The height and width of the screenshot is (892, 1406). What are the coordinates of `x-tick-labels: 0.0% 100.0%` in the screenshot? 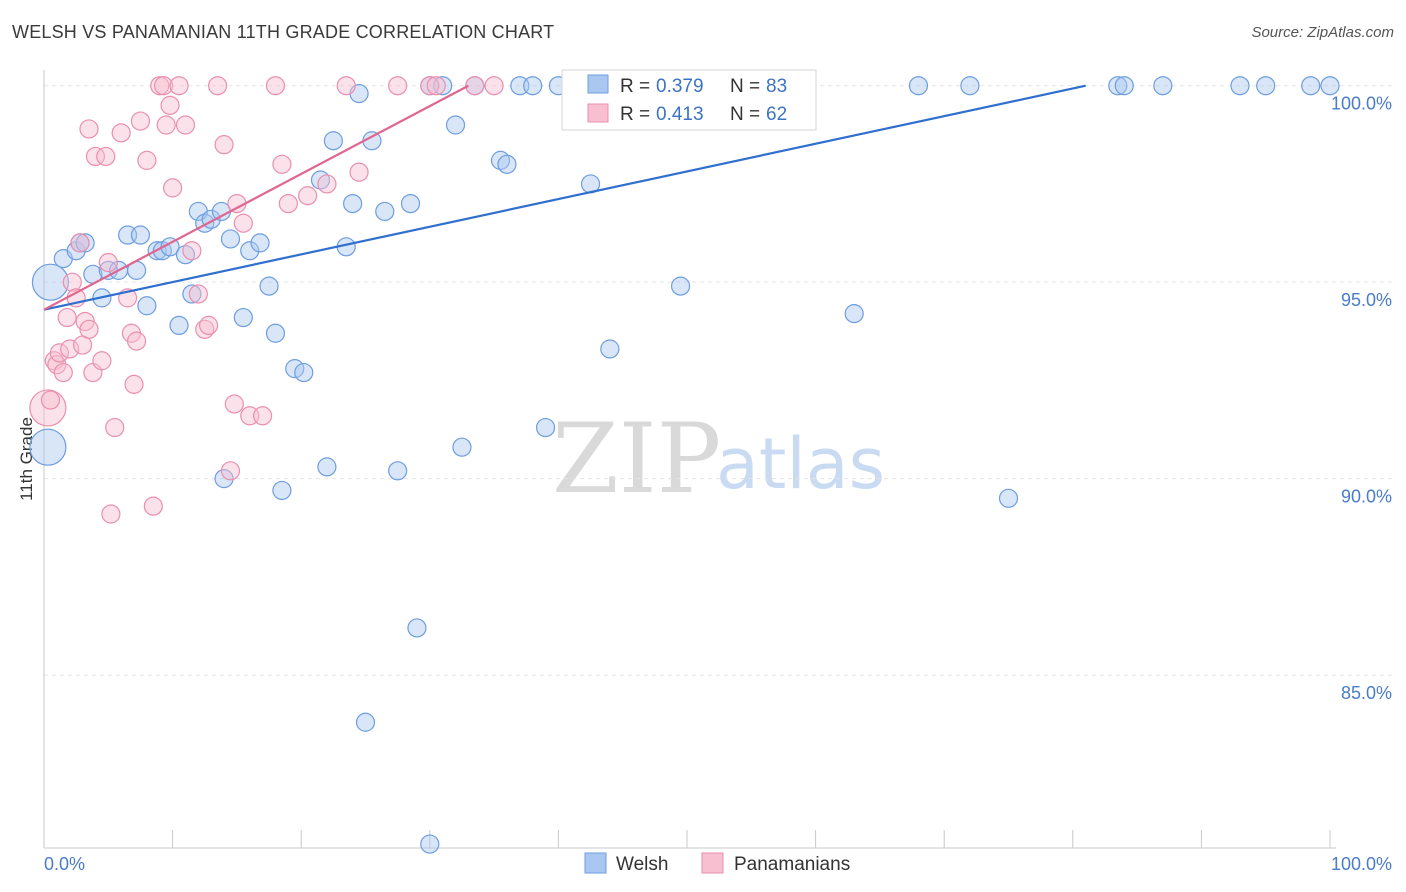 It's located at (718, 864).